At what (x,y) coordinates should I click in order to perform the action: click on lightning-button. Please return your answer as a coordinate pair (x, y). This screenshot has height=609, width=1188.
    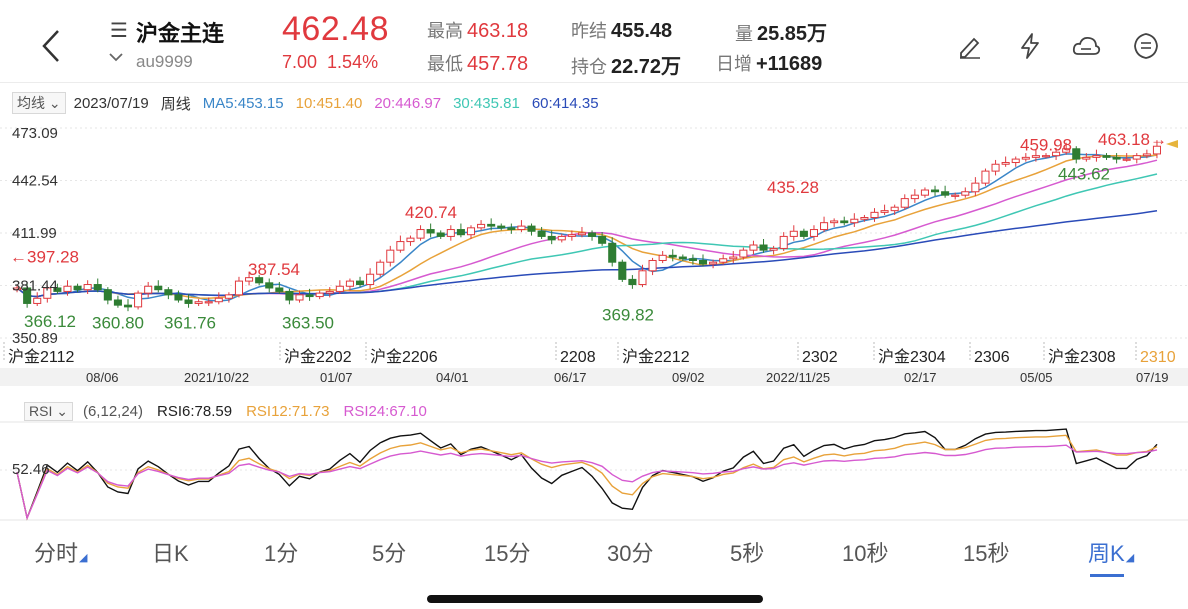
    Looking at the image, I should click on (1030, 46).